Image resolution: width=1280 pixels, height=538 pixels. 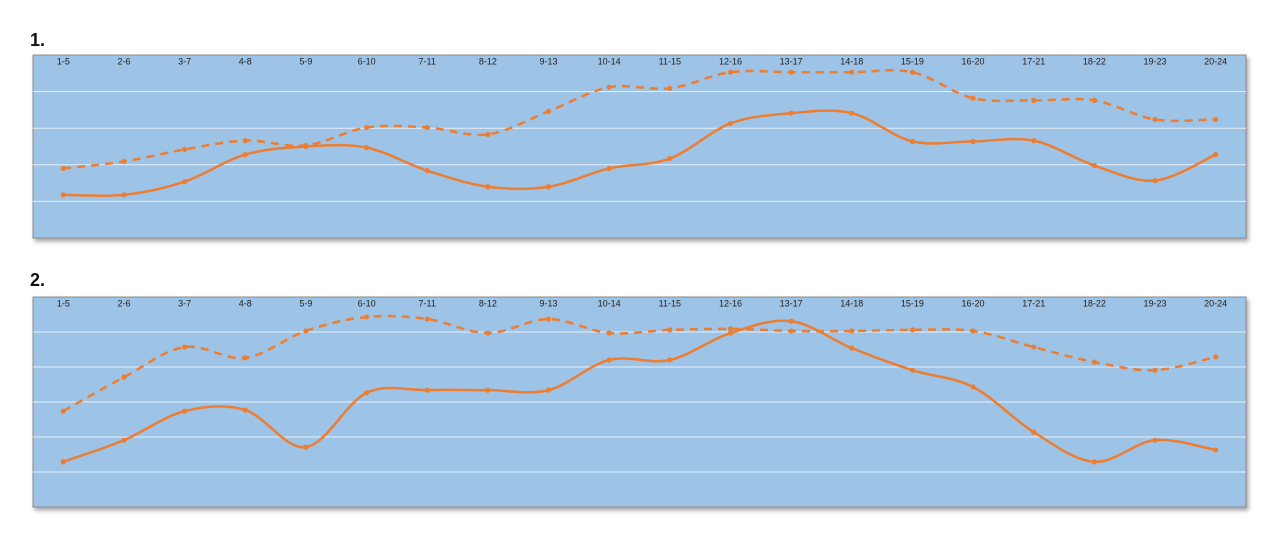 What do you see at coordinates (912, 303) in the screenshot?
I see `x-tick-label: 15-19` at bounding box center [912, 303].